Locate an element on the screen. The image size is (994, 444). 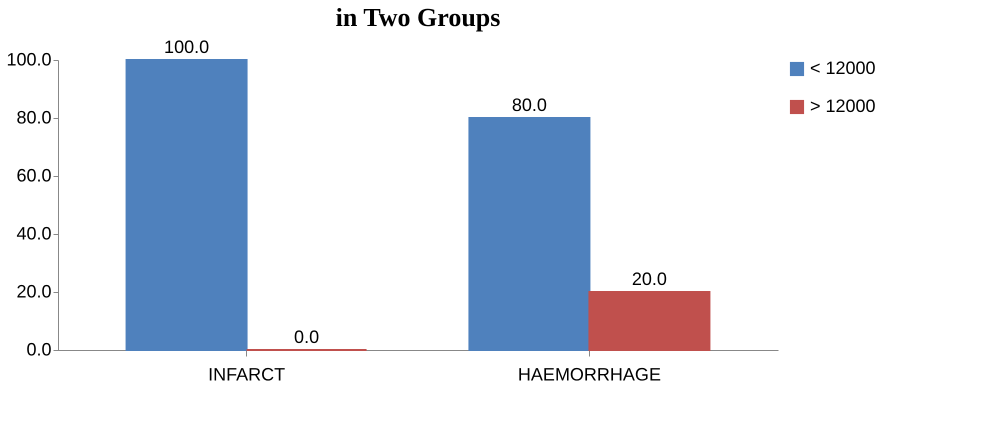
data-label: 0.0 is located at coordinates (307, 337).